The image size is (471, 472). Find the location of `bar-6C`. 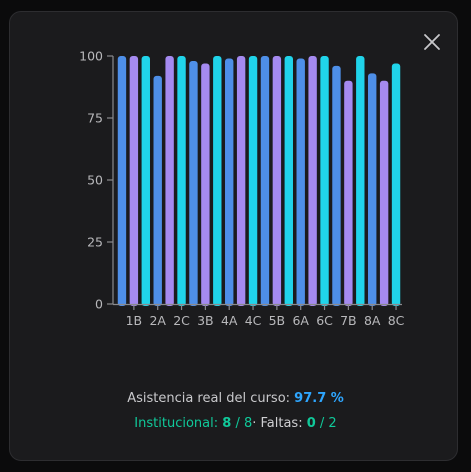

bar-6C is located at coordinates (324, 181).